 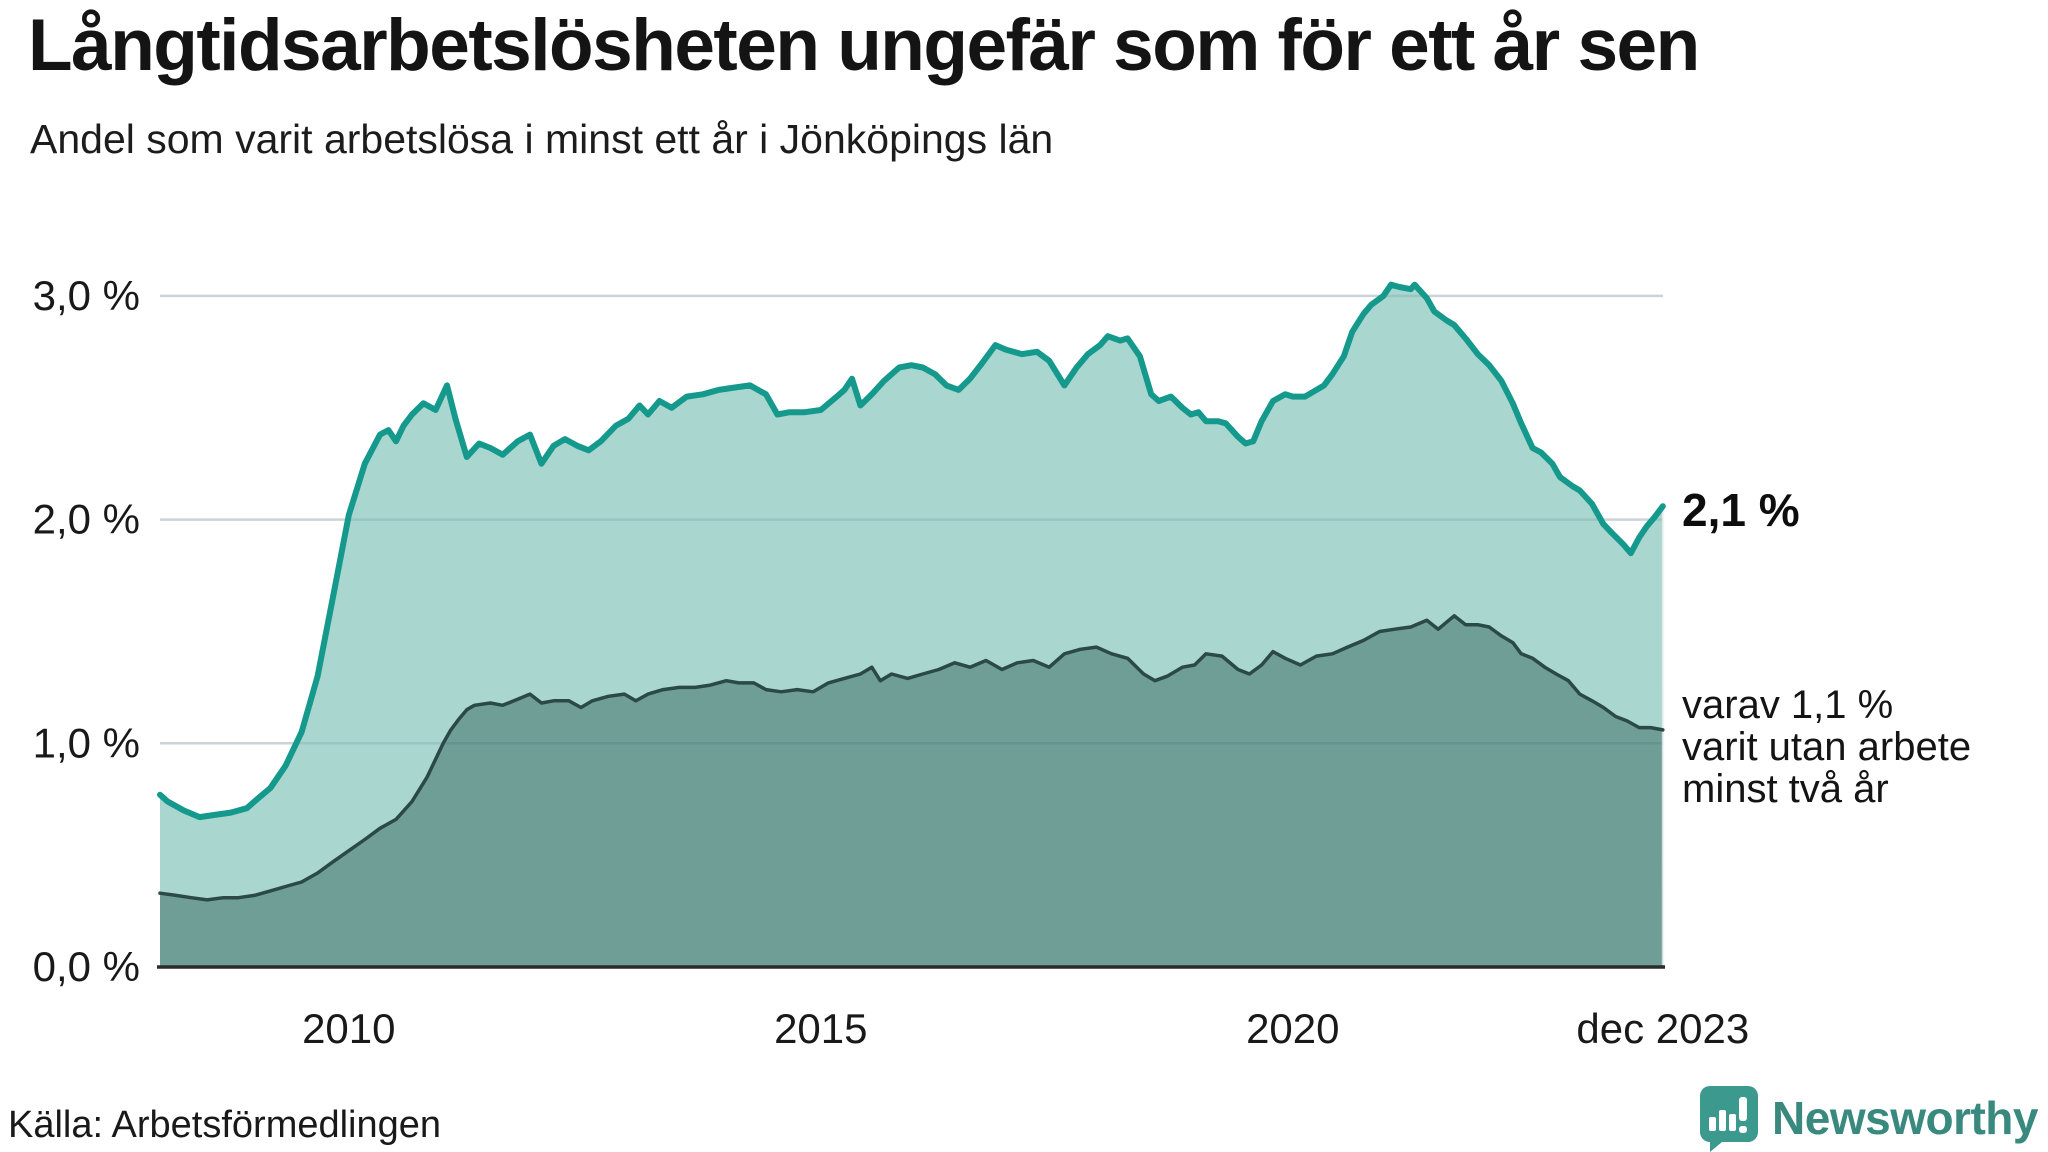 I want to click on newsworthy-logo: Newsworthy, so click(x=1868, y=1118).